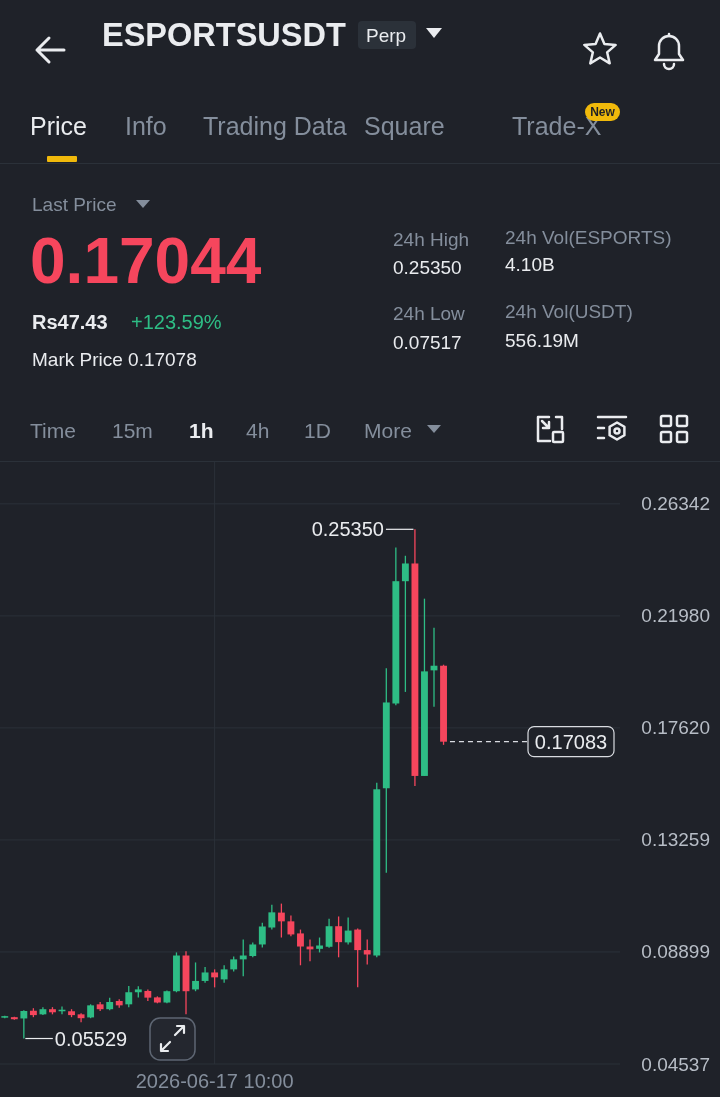 The image size is (720, 1097). I want to click on text: Trading Data, so click(275, 126).